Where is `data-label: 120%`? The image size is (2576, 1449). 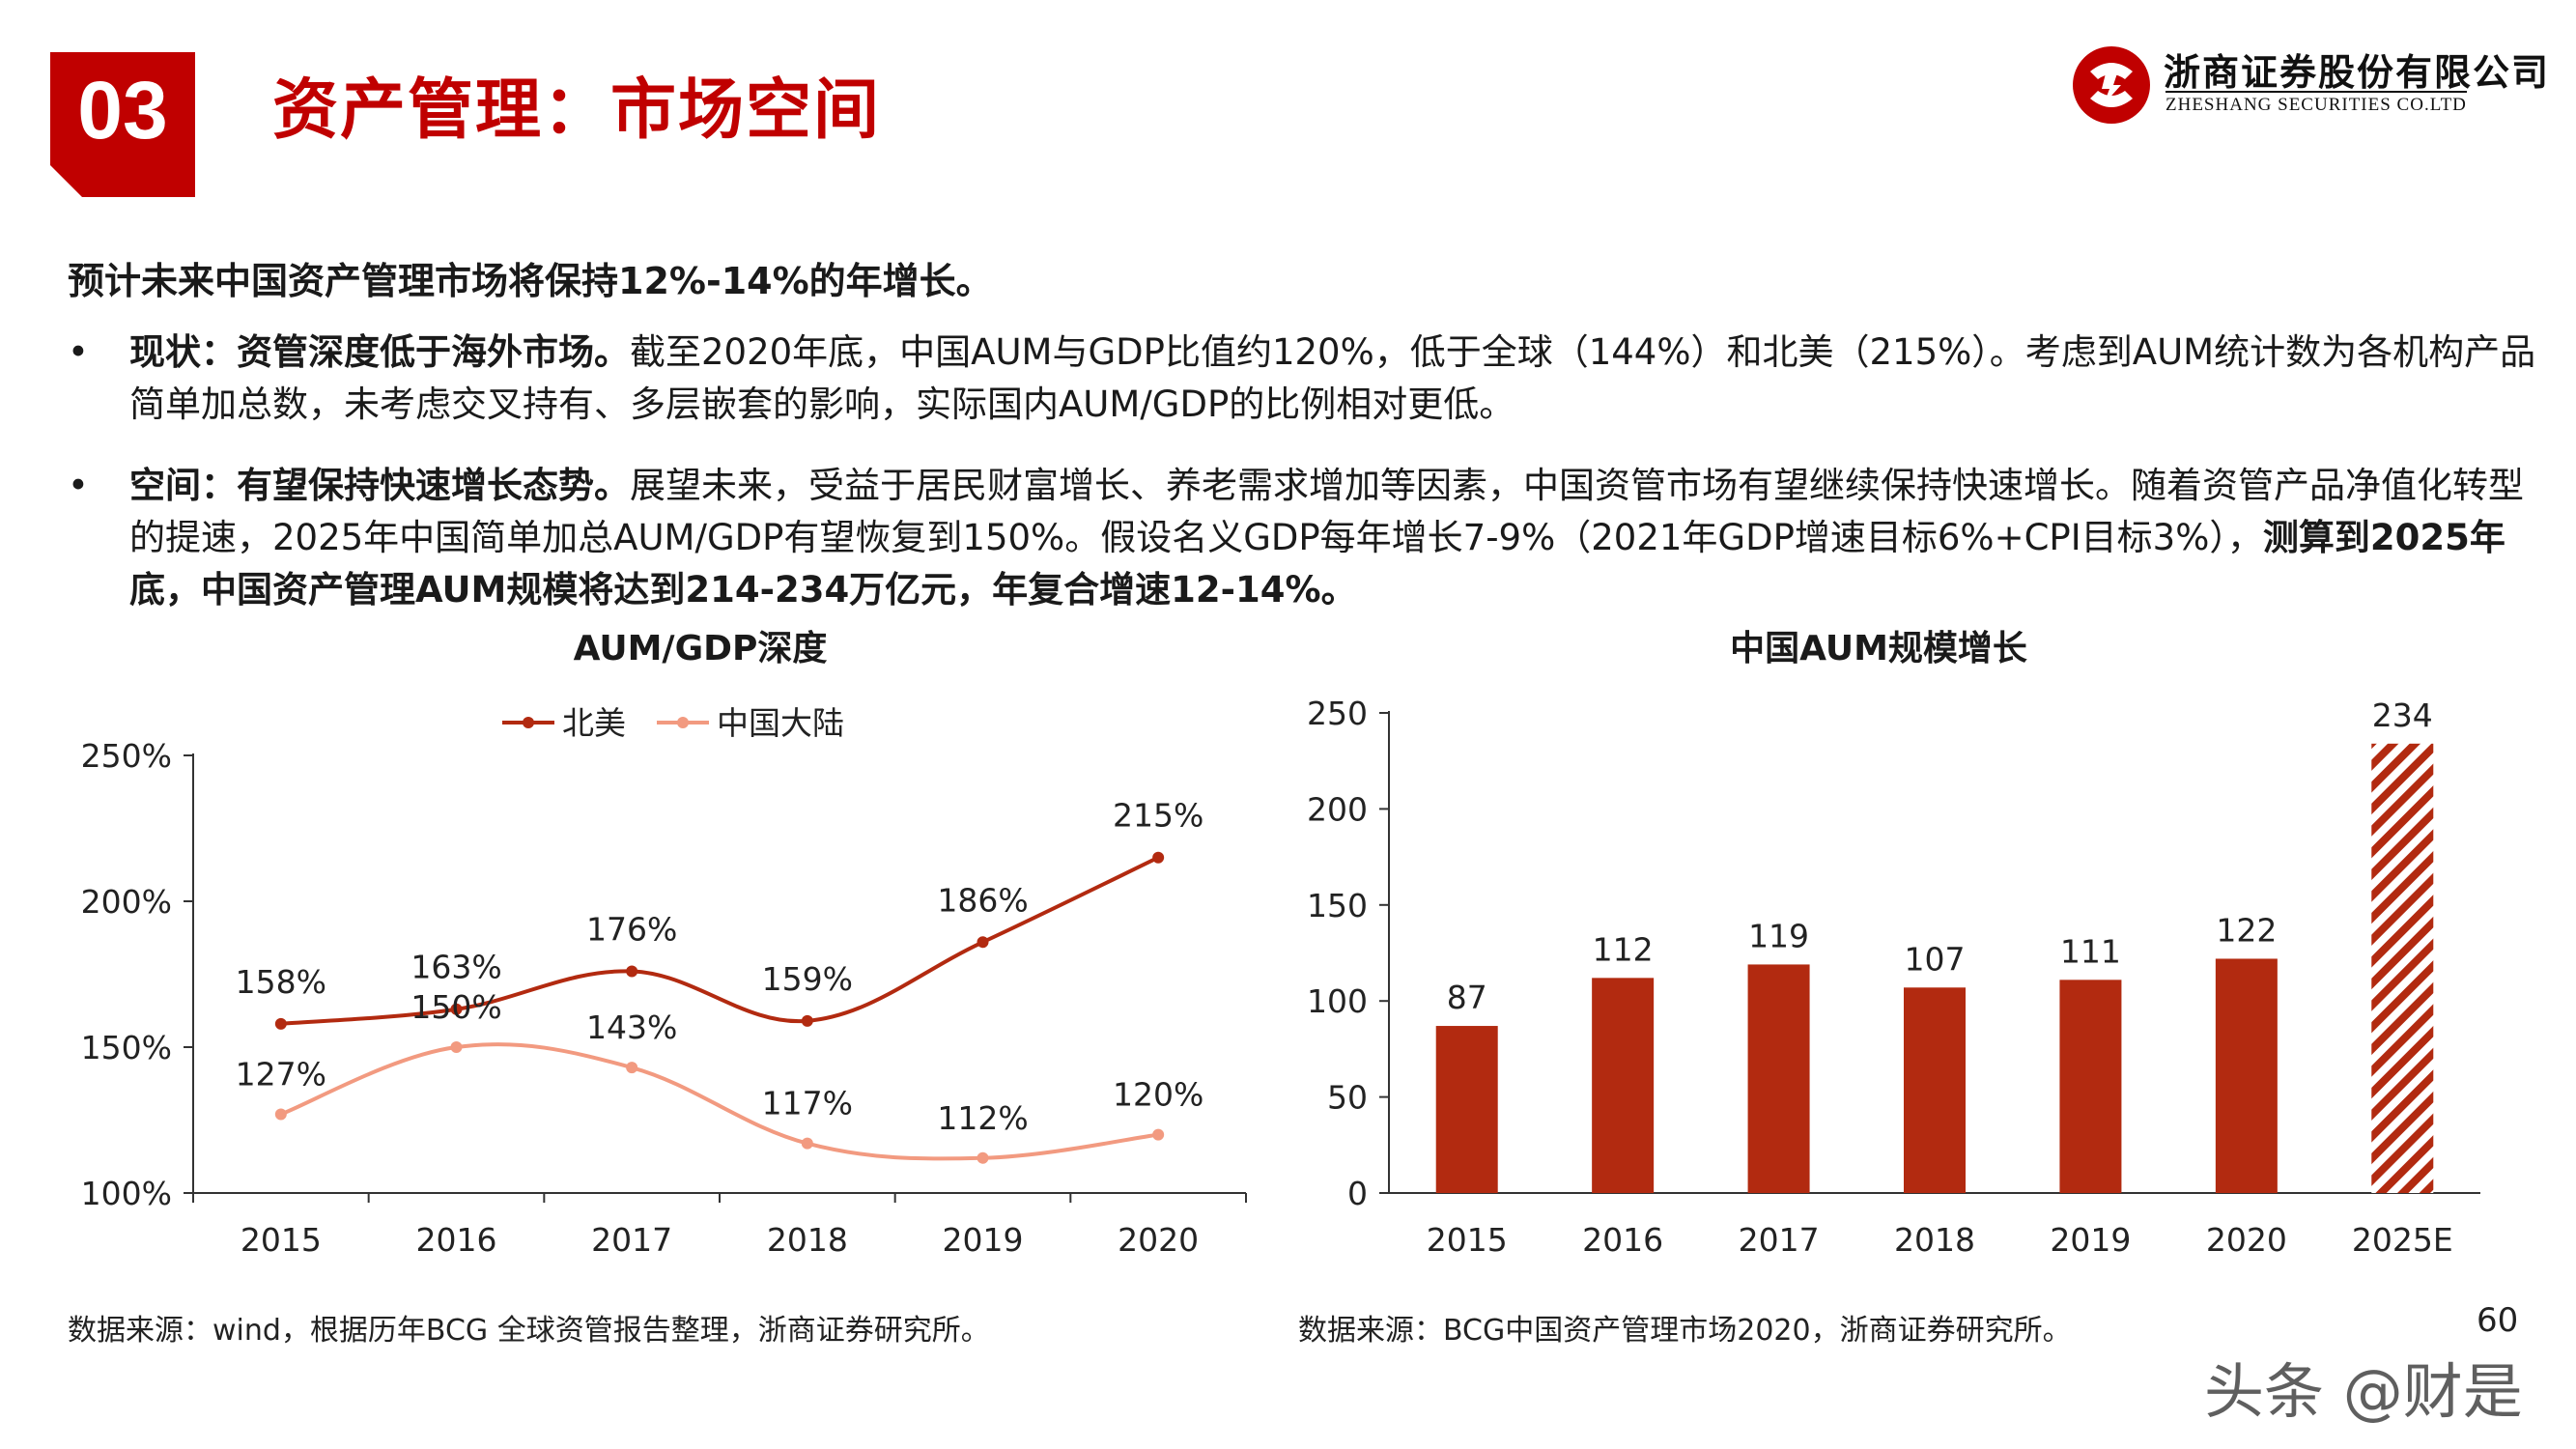
data-label: 120% is located at coordinates (1158, 1095).